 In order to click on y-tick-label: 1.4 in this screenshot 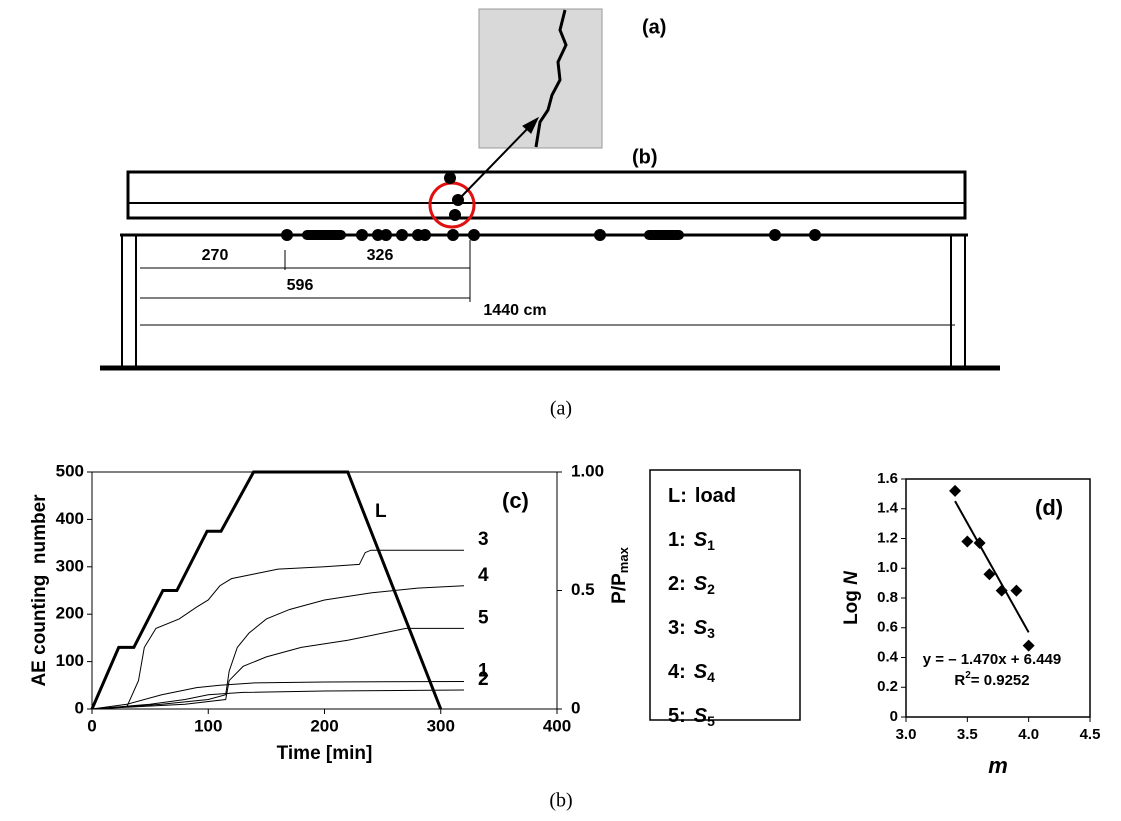, I will do `click(888, 508)`.